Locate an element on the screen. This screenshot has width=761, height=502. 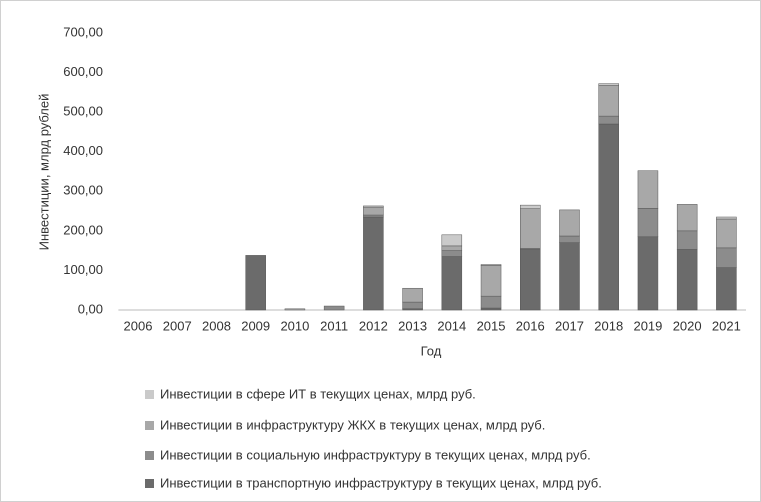
x-tick-label: 2006 is located at coordinates (138, 325).